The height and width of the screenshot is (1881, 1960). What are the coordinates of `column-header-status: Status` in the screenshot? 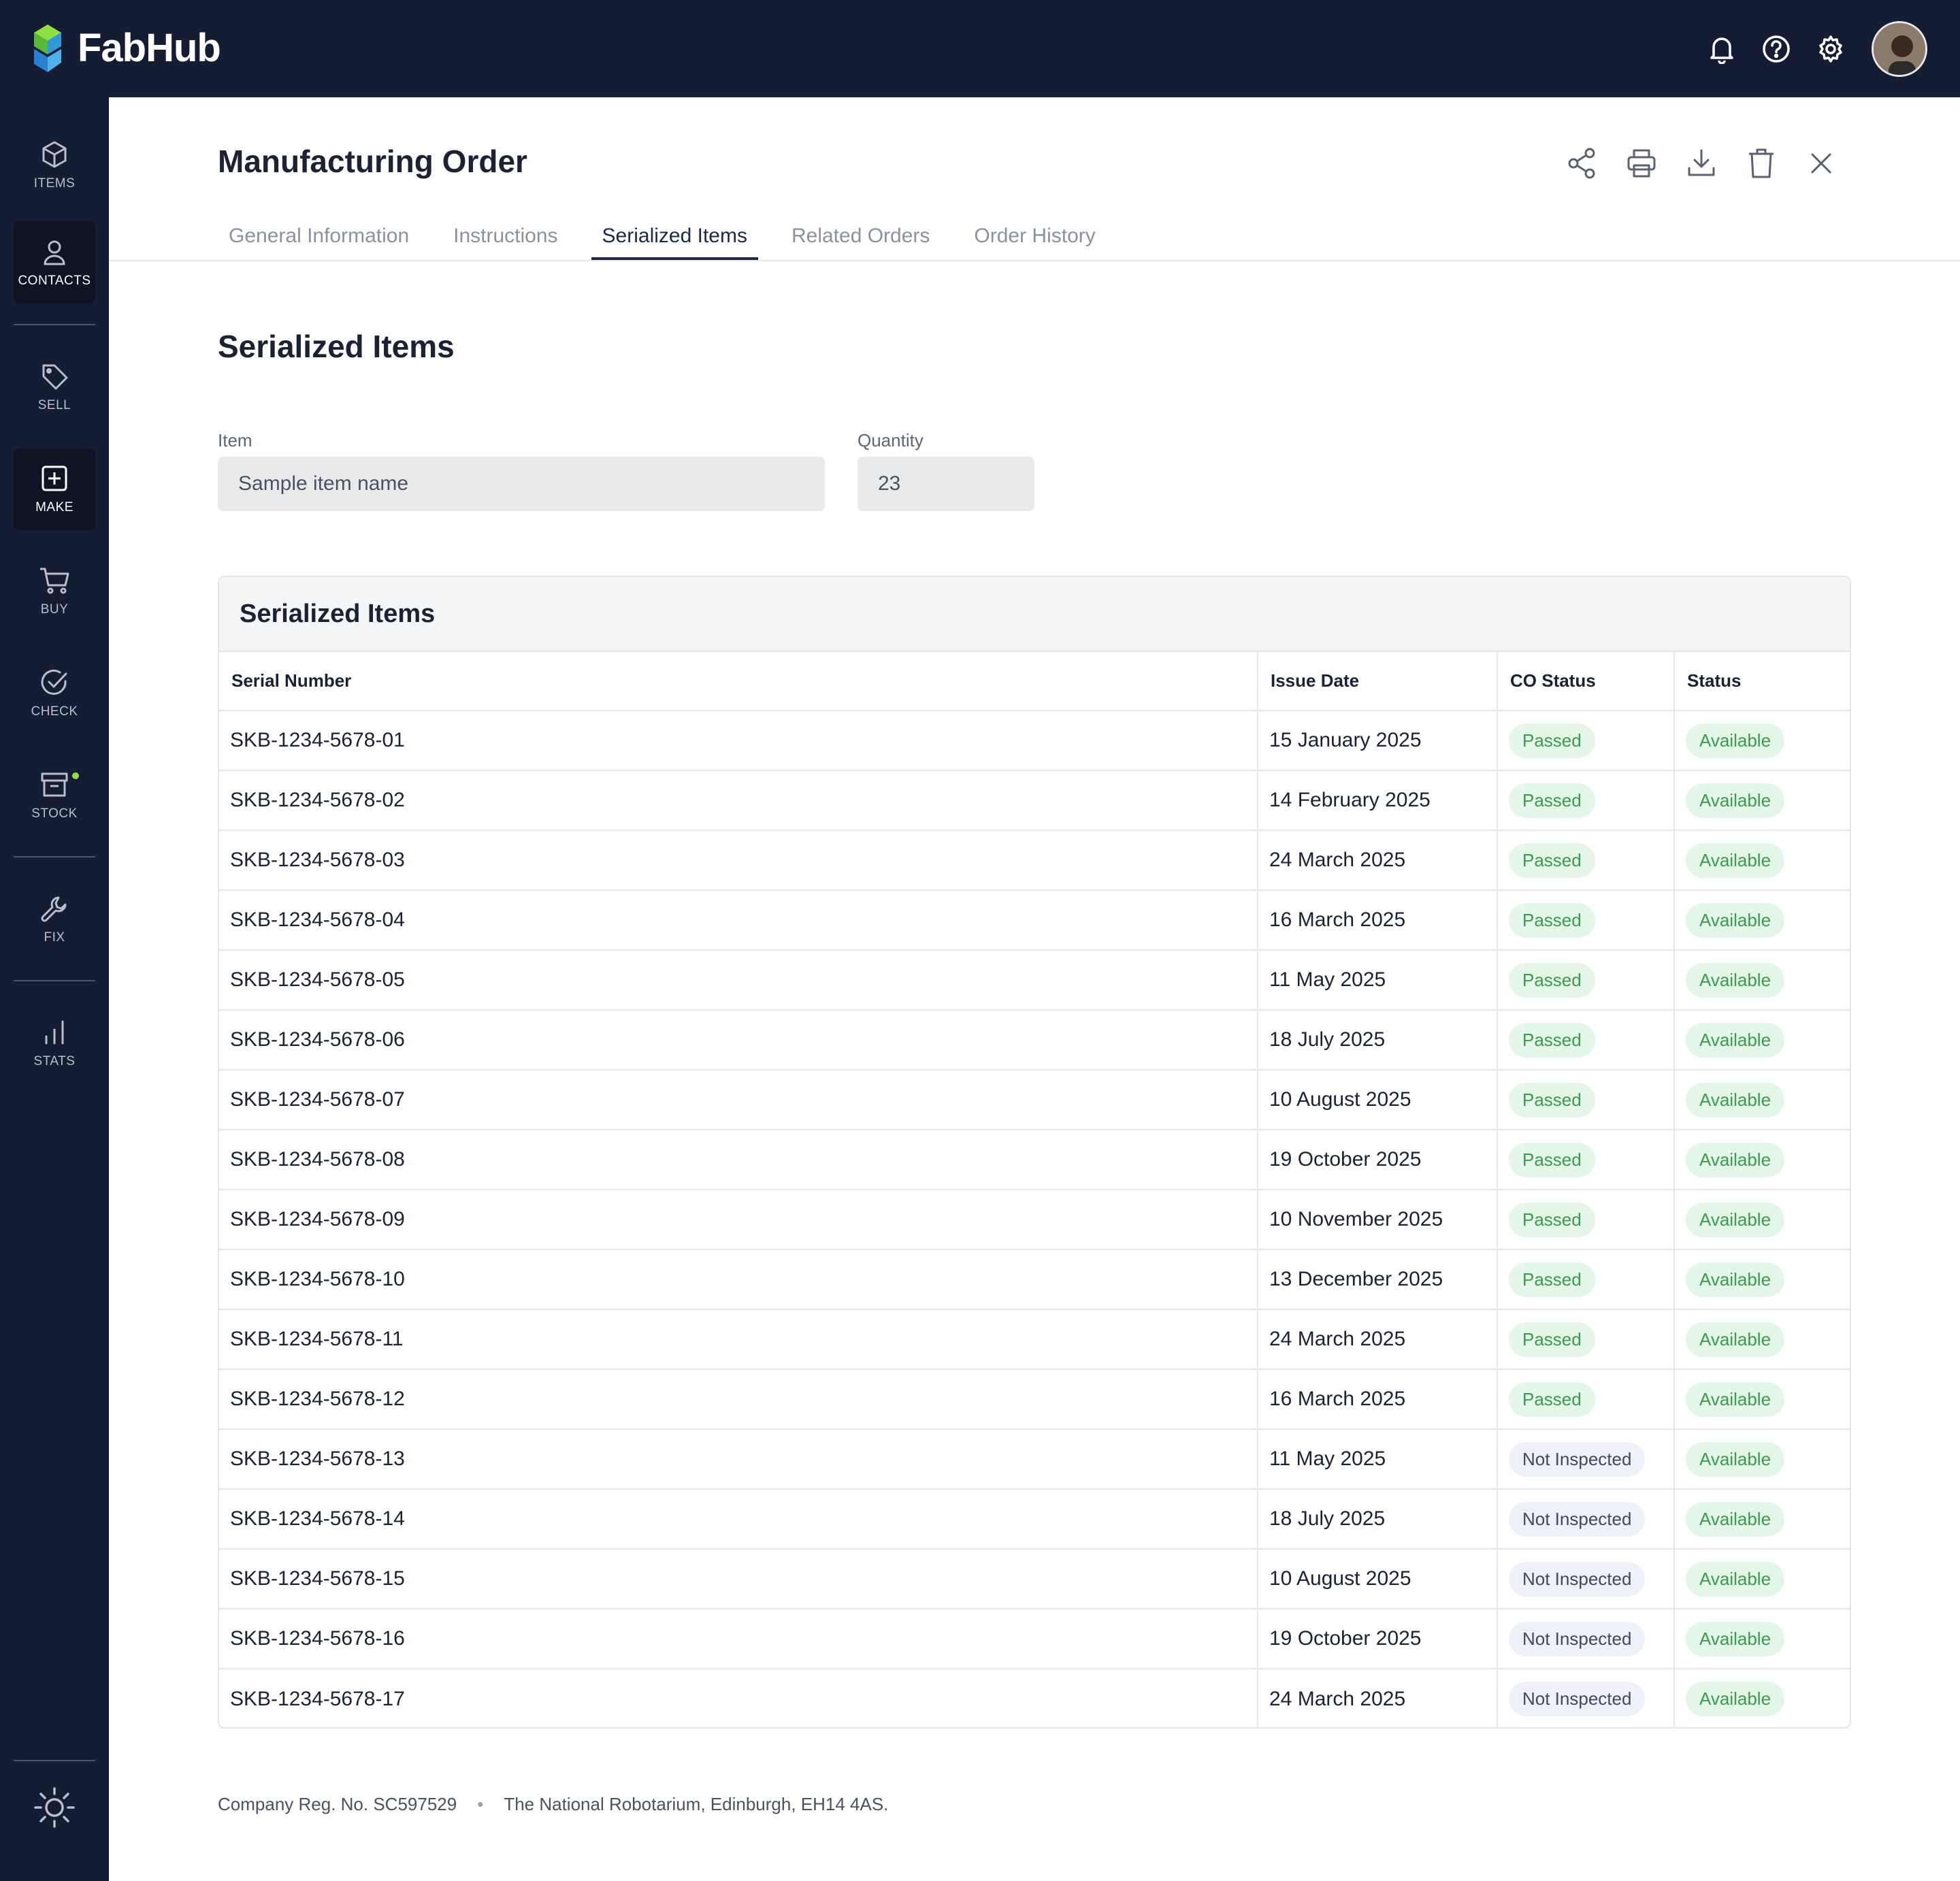 It's located at (1762, 681).